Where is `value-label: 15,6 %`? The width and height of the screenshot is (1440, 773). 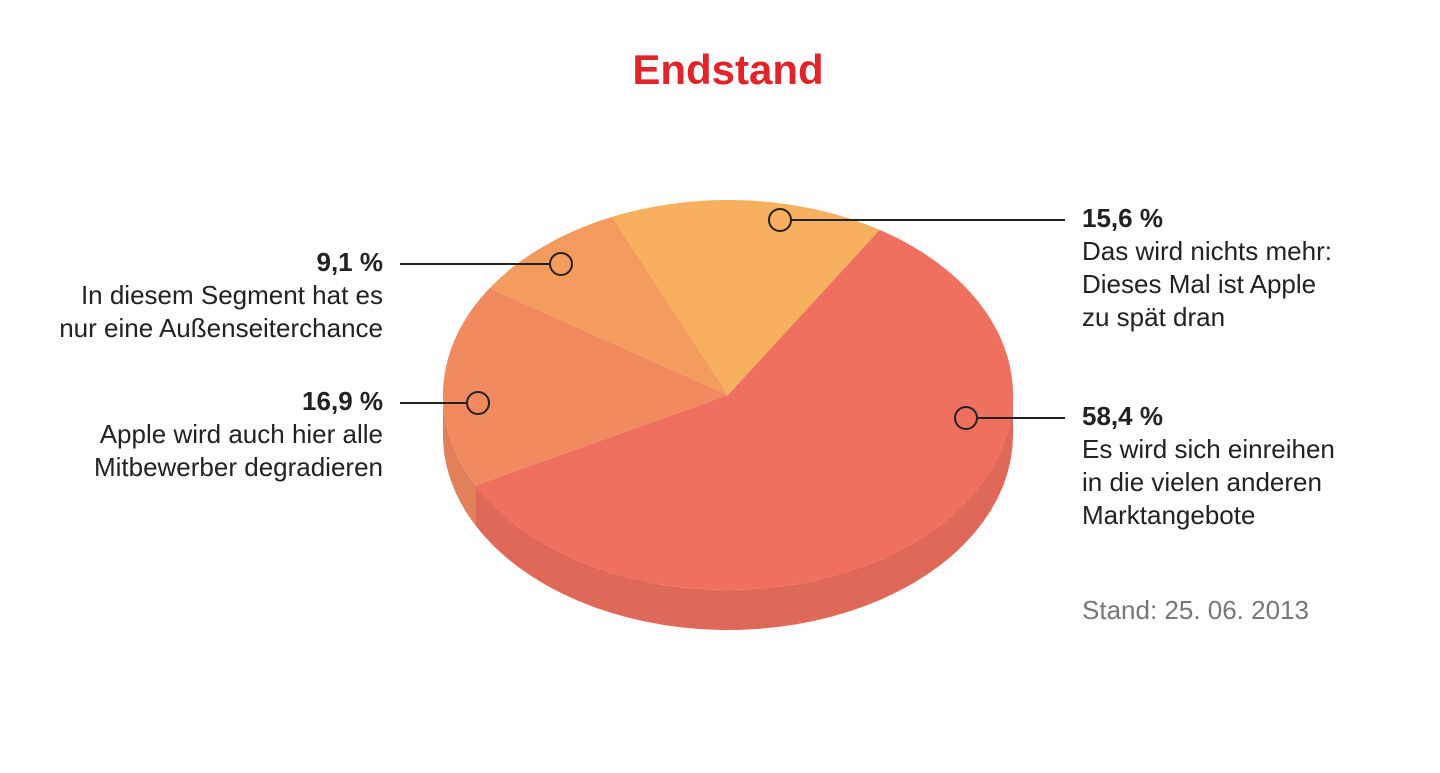
value-label: 15,6 % is located at coordinates (1122, 218).